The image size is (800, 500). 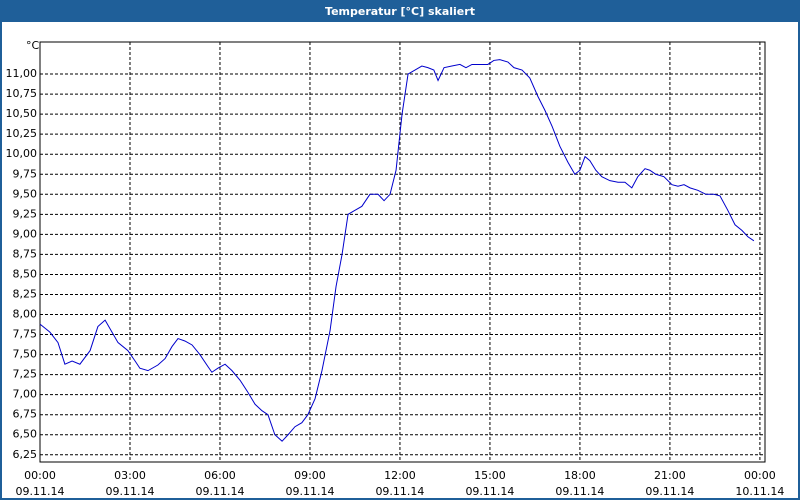 What do you see at coordinates (400, 483) in the screenshot?
I see `x-tick-label: 12:00 09.11.14` at bounding box center [400, 483].